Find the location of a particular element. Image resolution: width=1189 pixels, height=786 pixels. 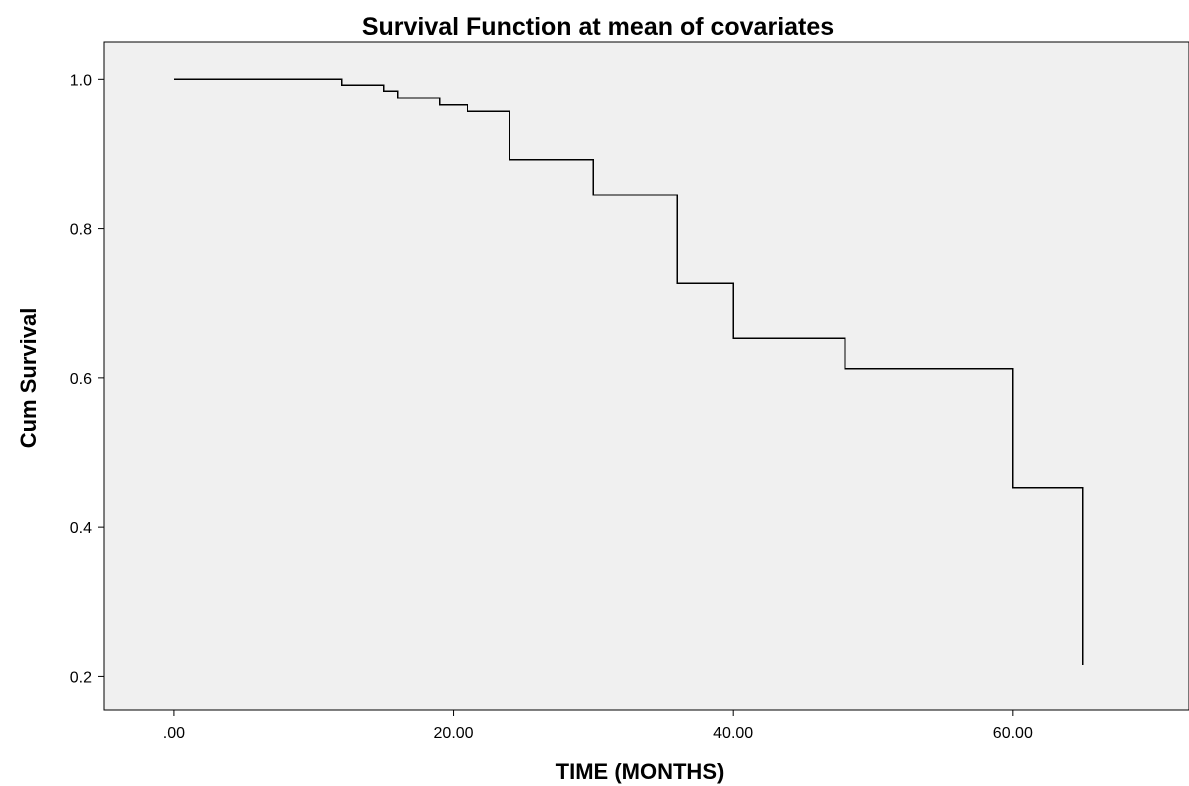

y-axis-title: Cum Survival is located at coordinates (28, 378).